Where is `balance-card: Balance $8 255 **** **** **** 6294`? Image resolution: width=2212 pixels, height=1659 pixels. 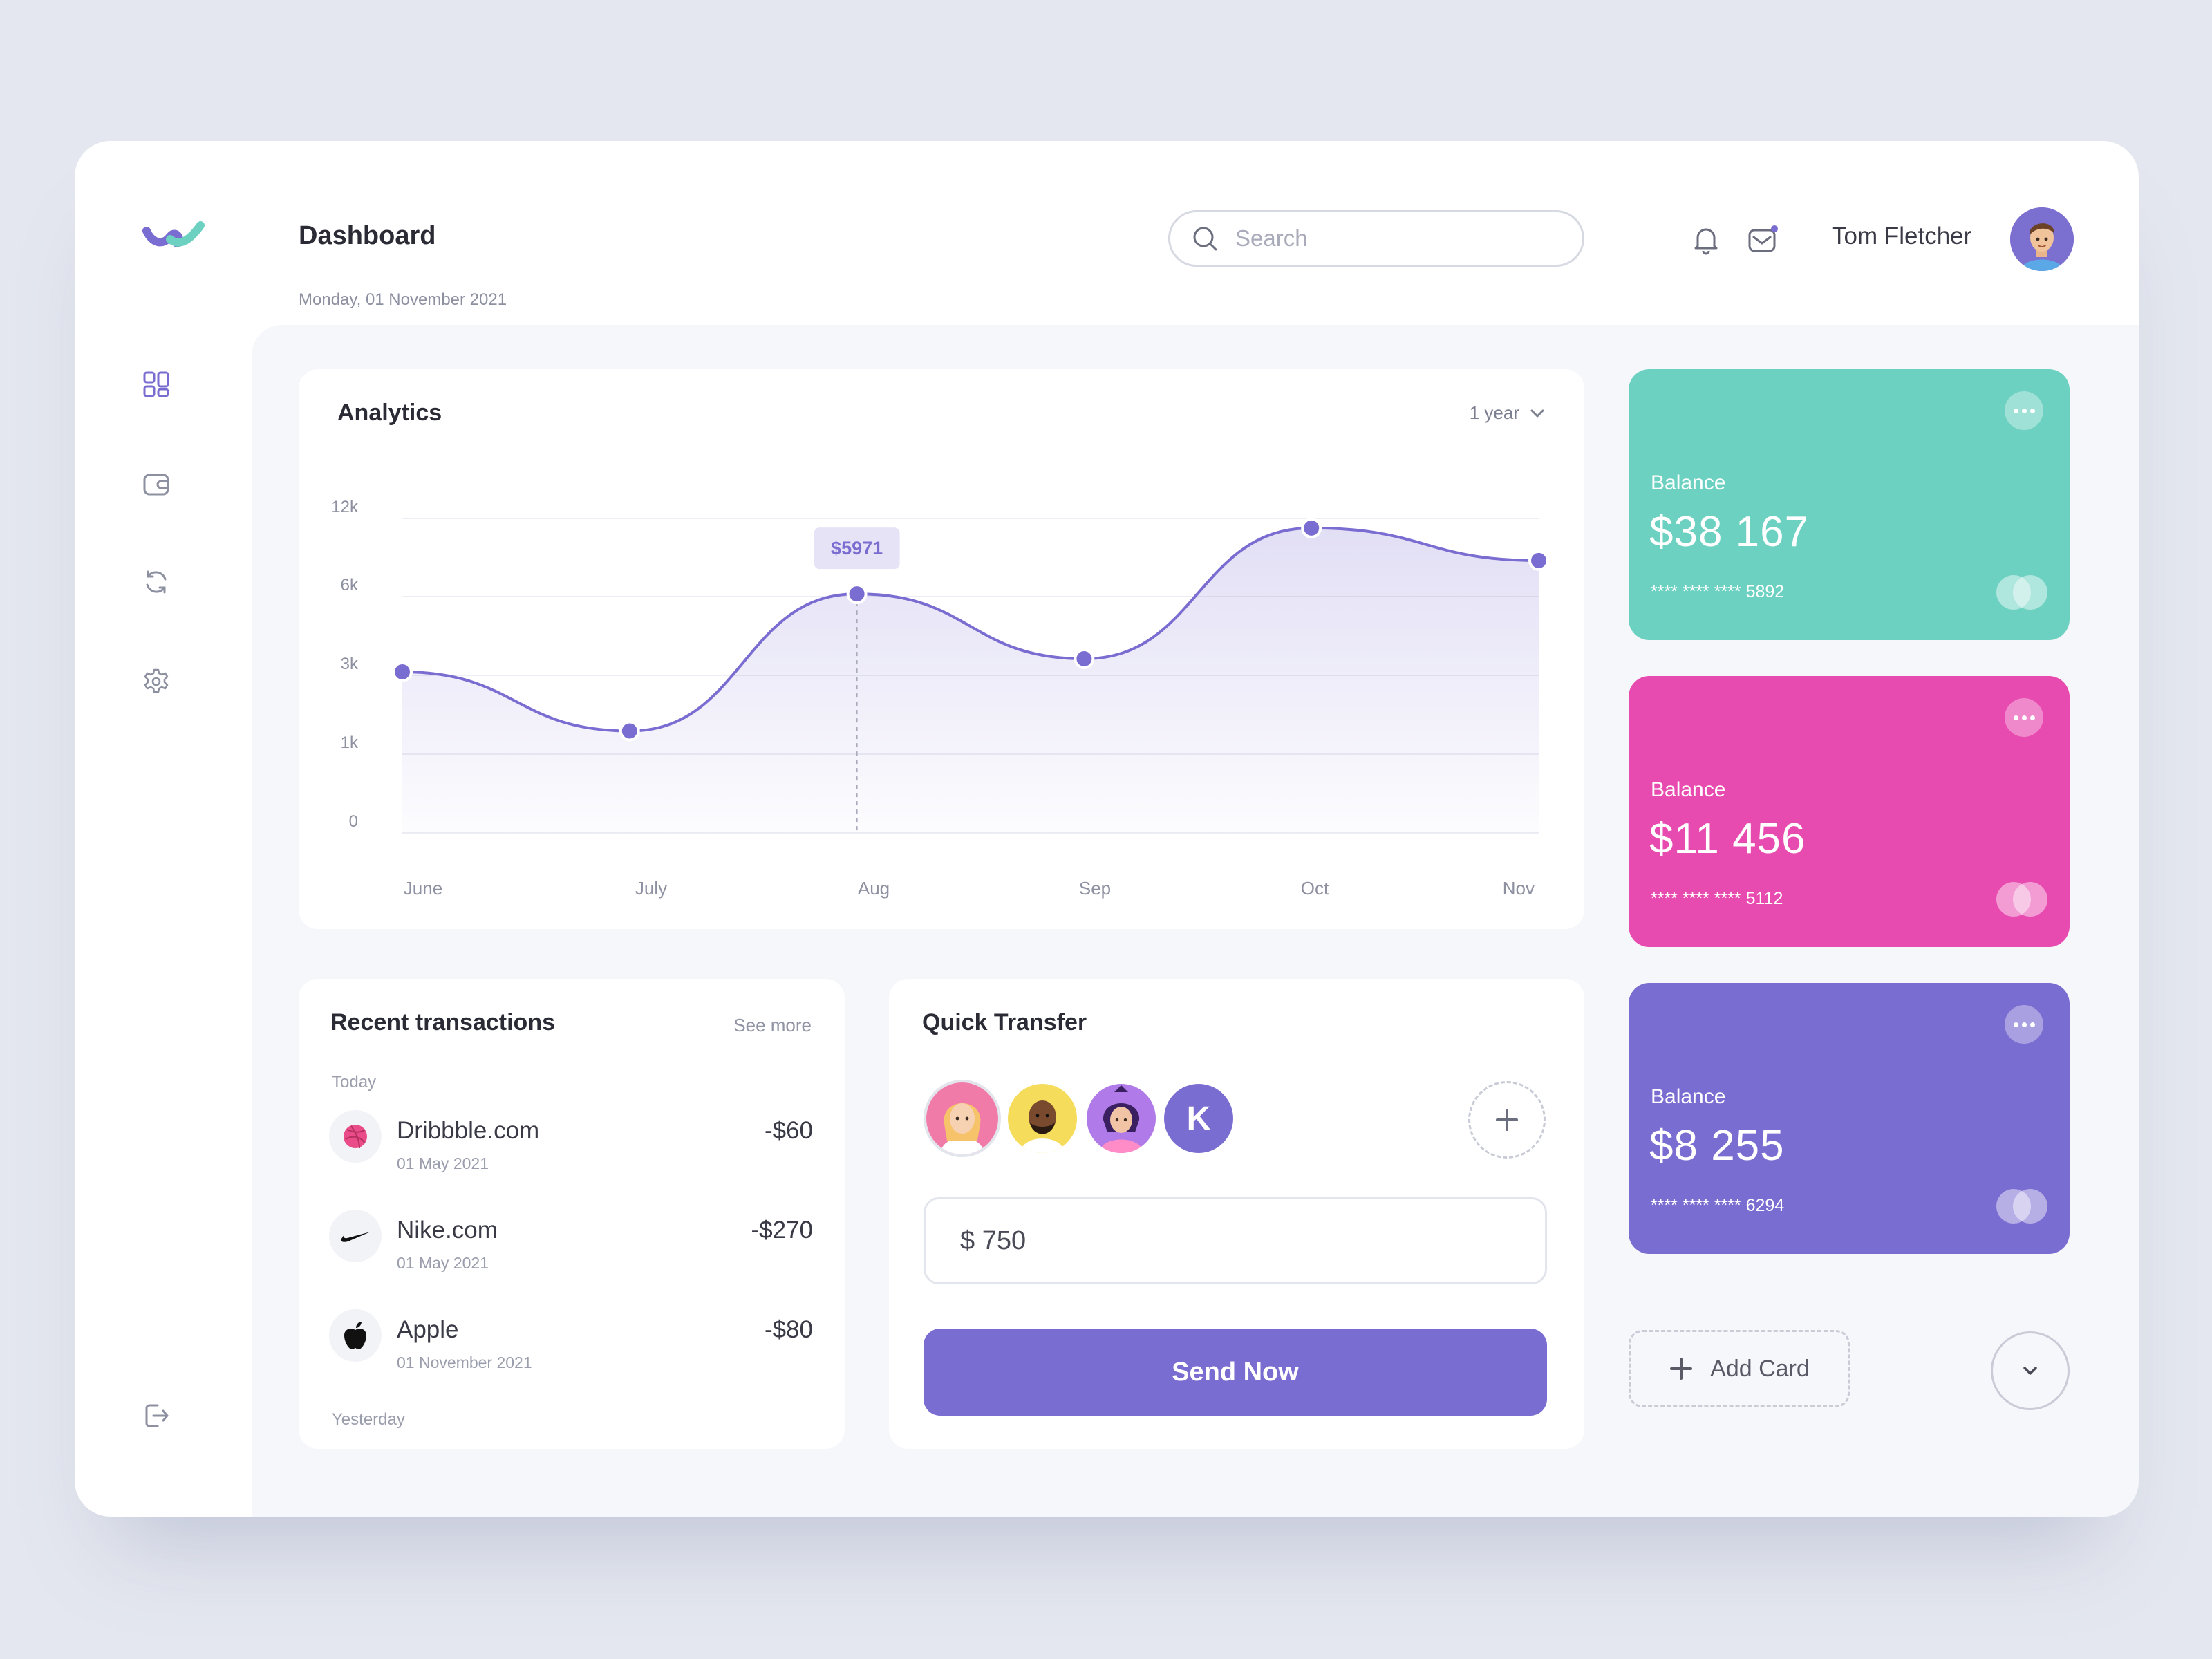
balance-card: Balance $8 255 **** **** **** 6294 is located at coordinates (1849, 1118).